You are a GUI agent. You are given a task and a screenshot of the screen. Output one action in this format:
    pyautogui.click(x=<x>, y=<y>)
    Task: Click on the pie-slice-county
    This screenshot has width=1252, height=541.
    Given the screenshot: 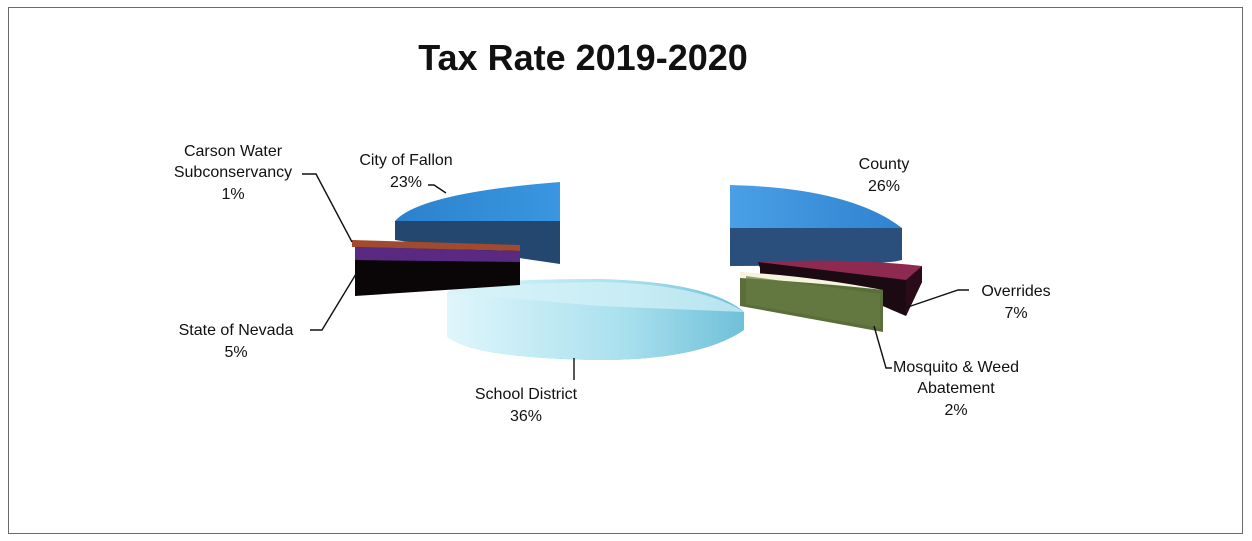 What is the action you would take?
    pyautogui.click(x=816, y=225)
    